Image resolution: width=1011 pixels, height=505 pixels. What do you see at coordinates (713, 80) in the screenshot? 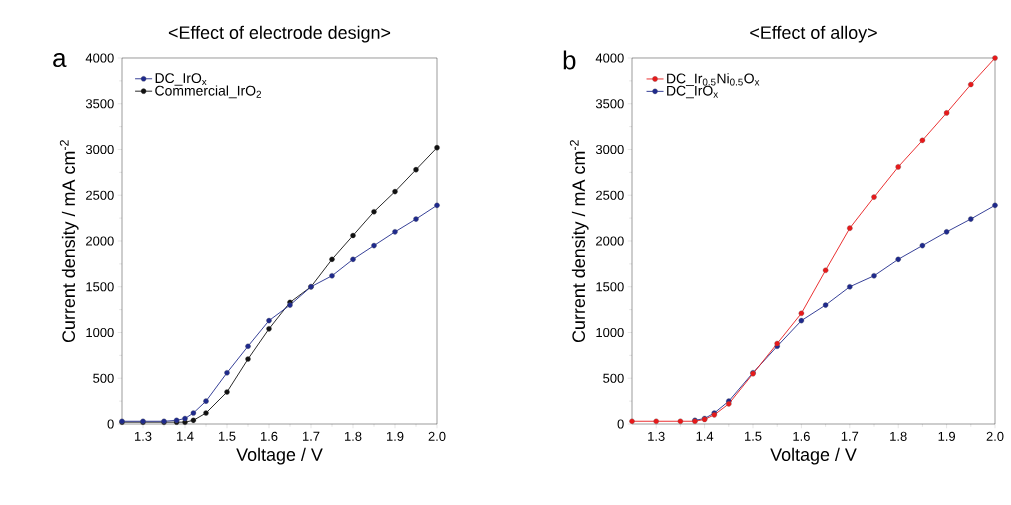
I see `legend-label: DC_Ir$_{0.5}$Ni$_{0.5}$O$_{x}$` at bounding box center [713, 80].